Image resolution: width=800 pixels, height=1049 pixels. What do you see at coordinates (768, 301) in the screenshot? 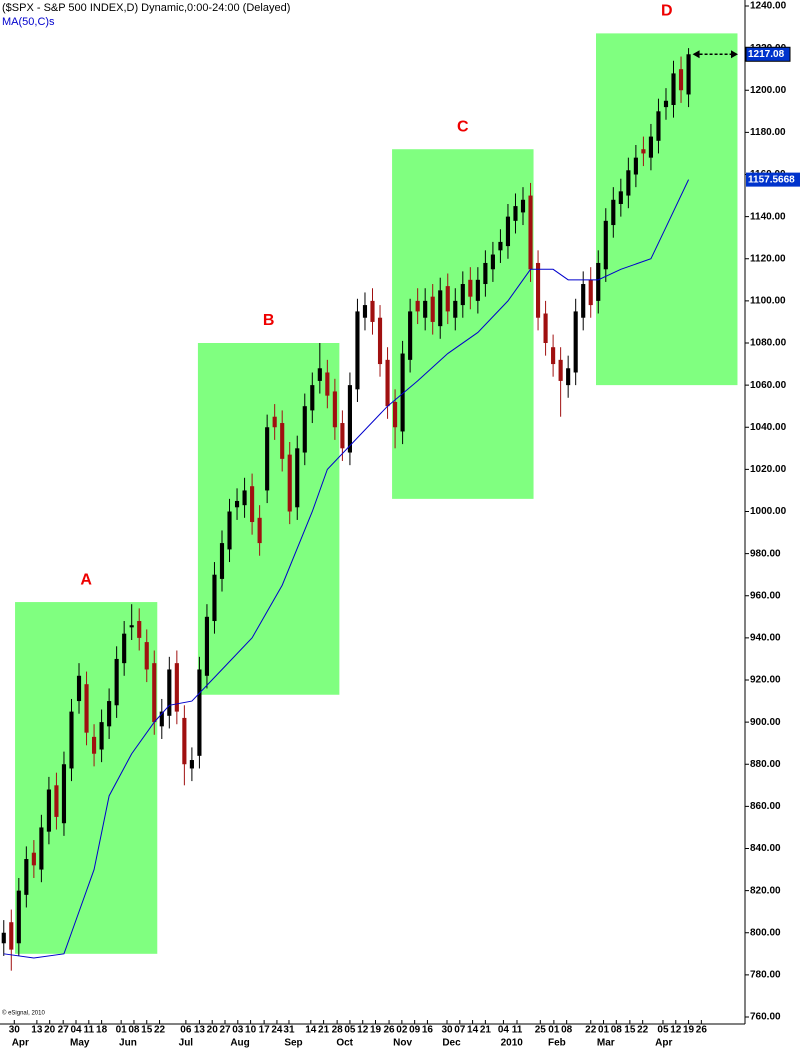
I see `y-tick-label: 1100.00` at bounding box center [768, 301].